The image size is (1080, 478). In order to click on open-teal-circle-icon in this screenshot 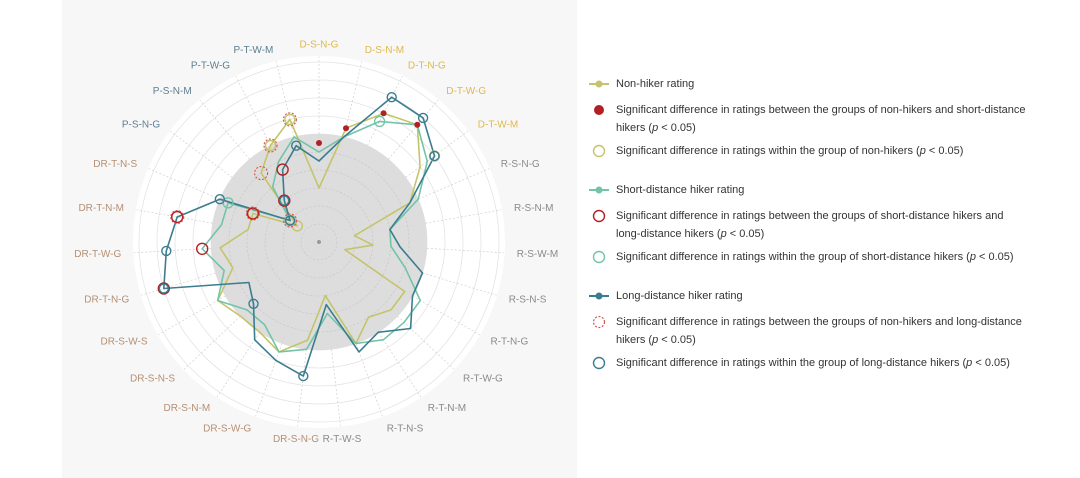, I will do `click(599, 363)`.